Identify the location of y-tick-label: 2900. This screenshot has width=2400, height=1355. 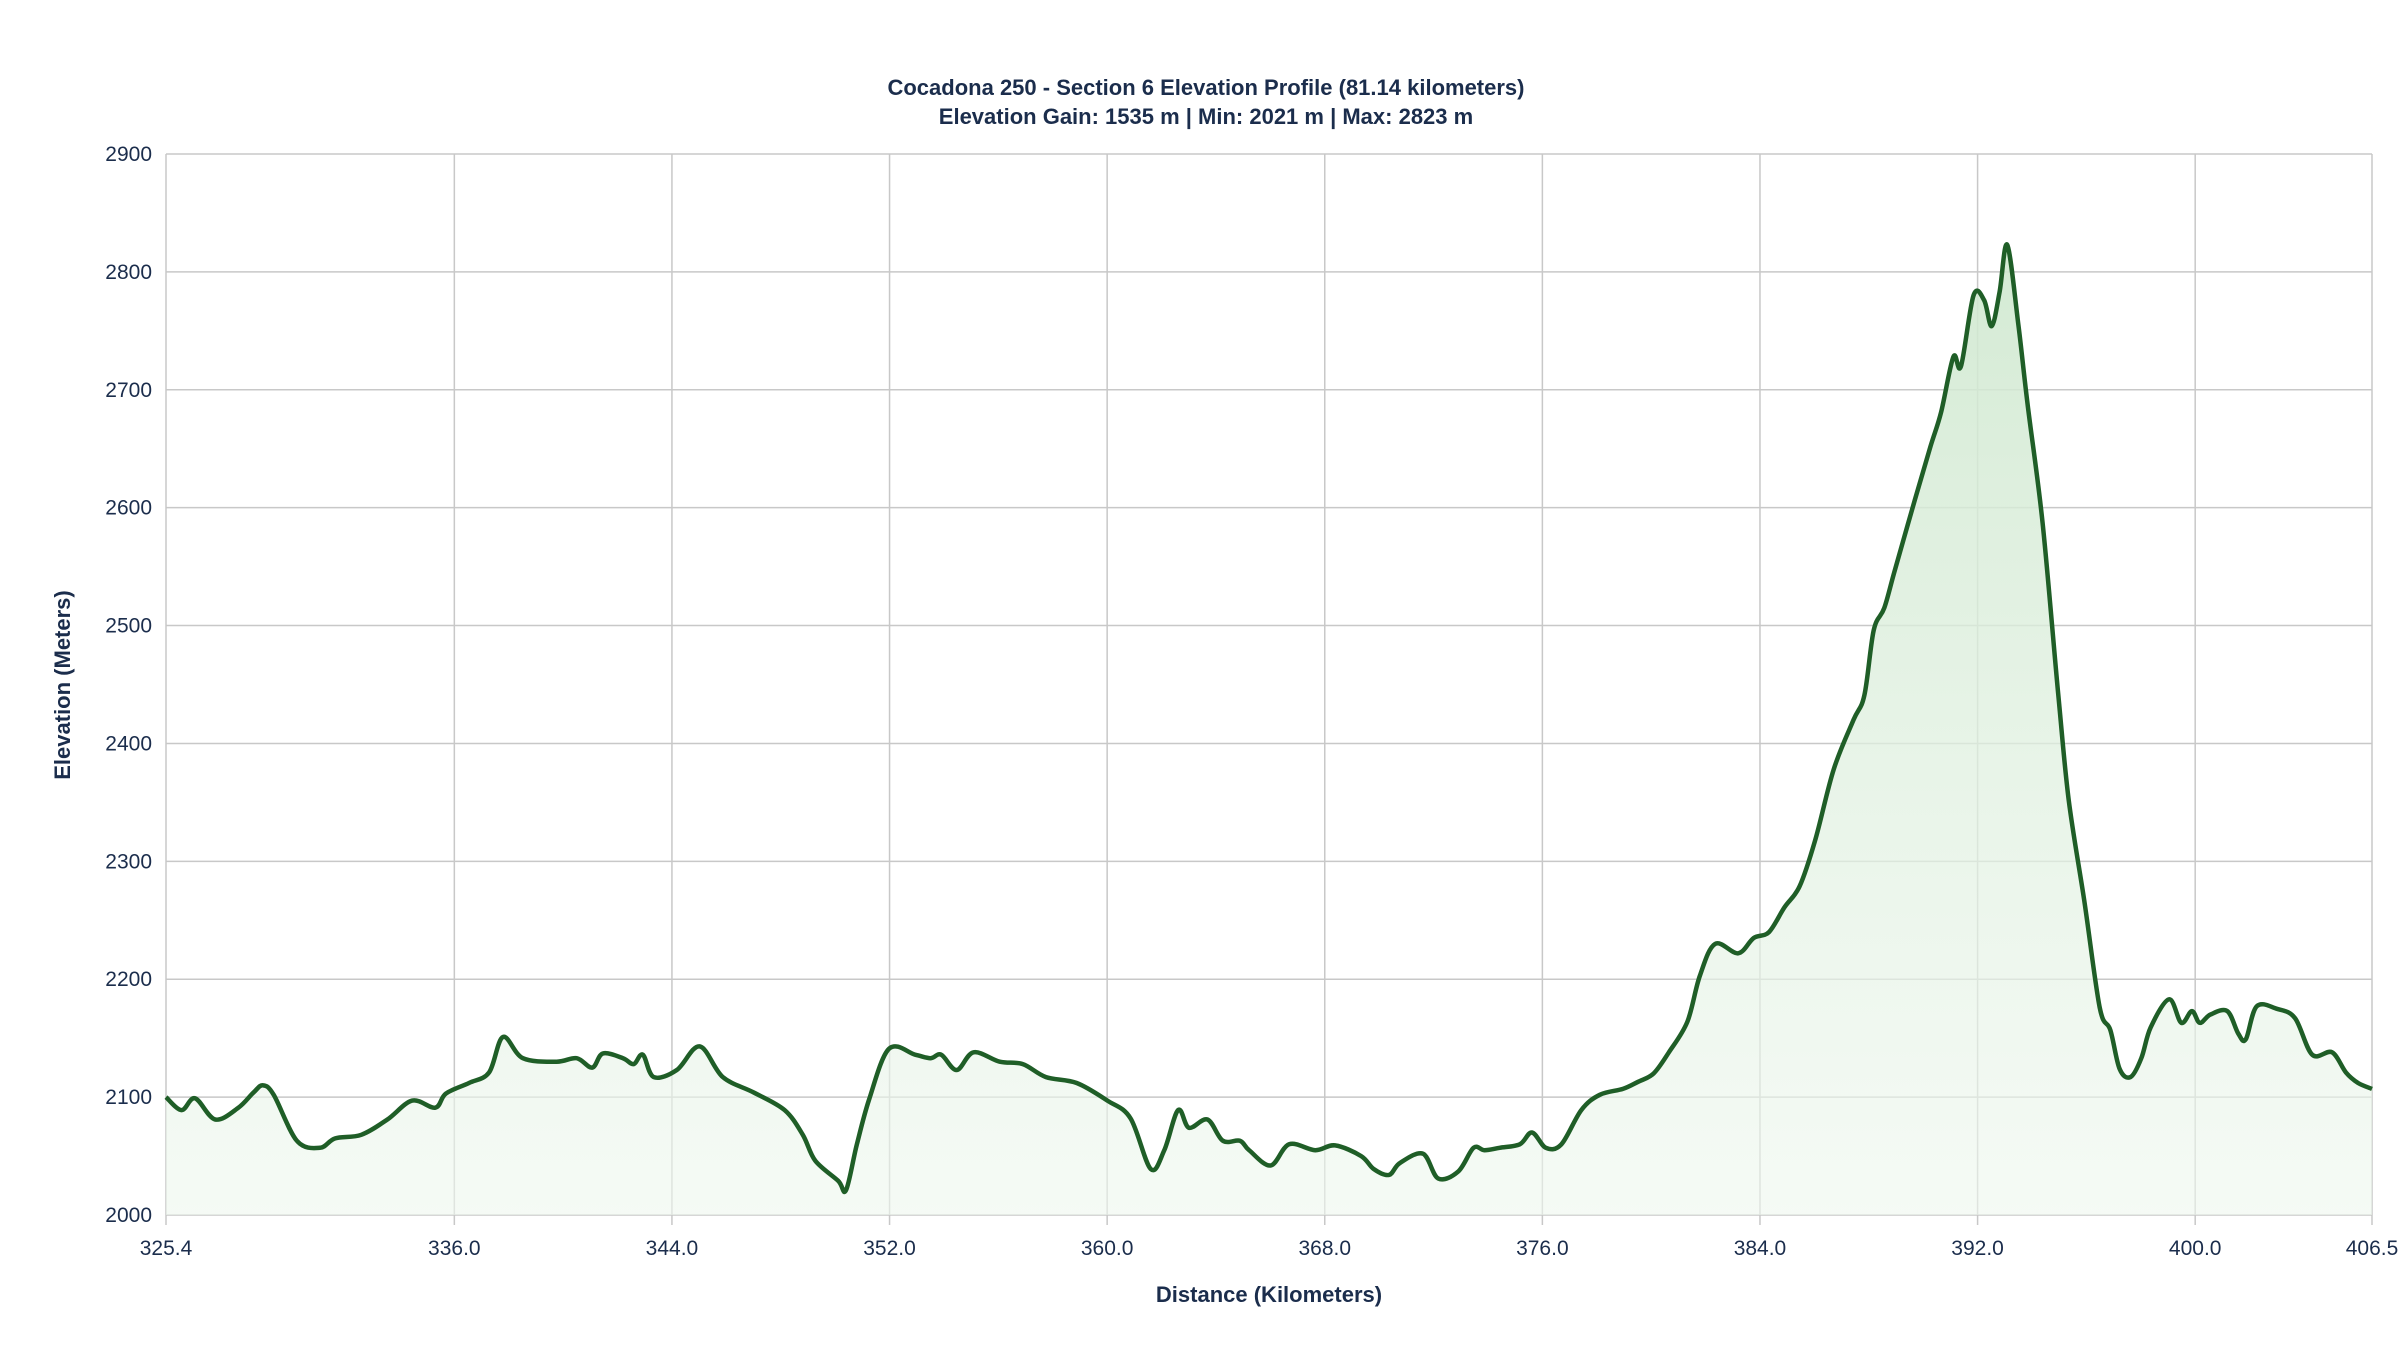
(128, 154).